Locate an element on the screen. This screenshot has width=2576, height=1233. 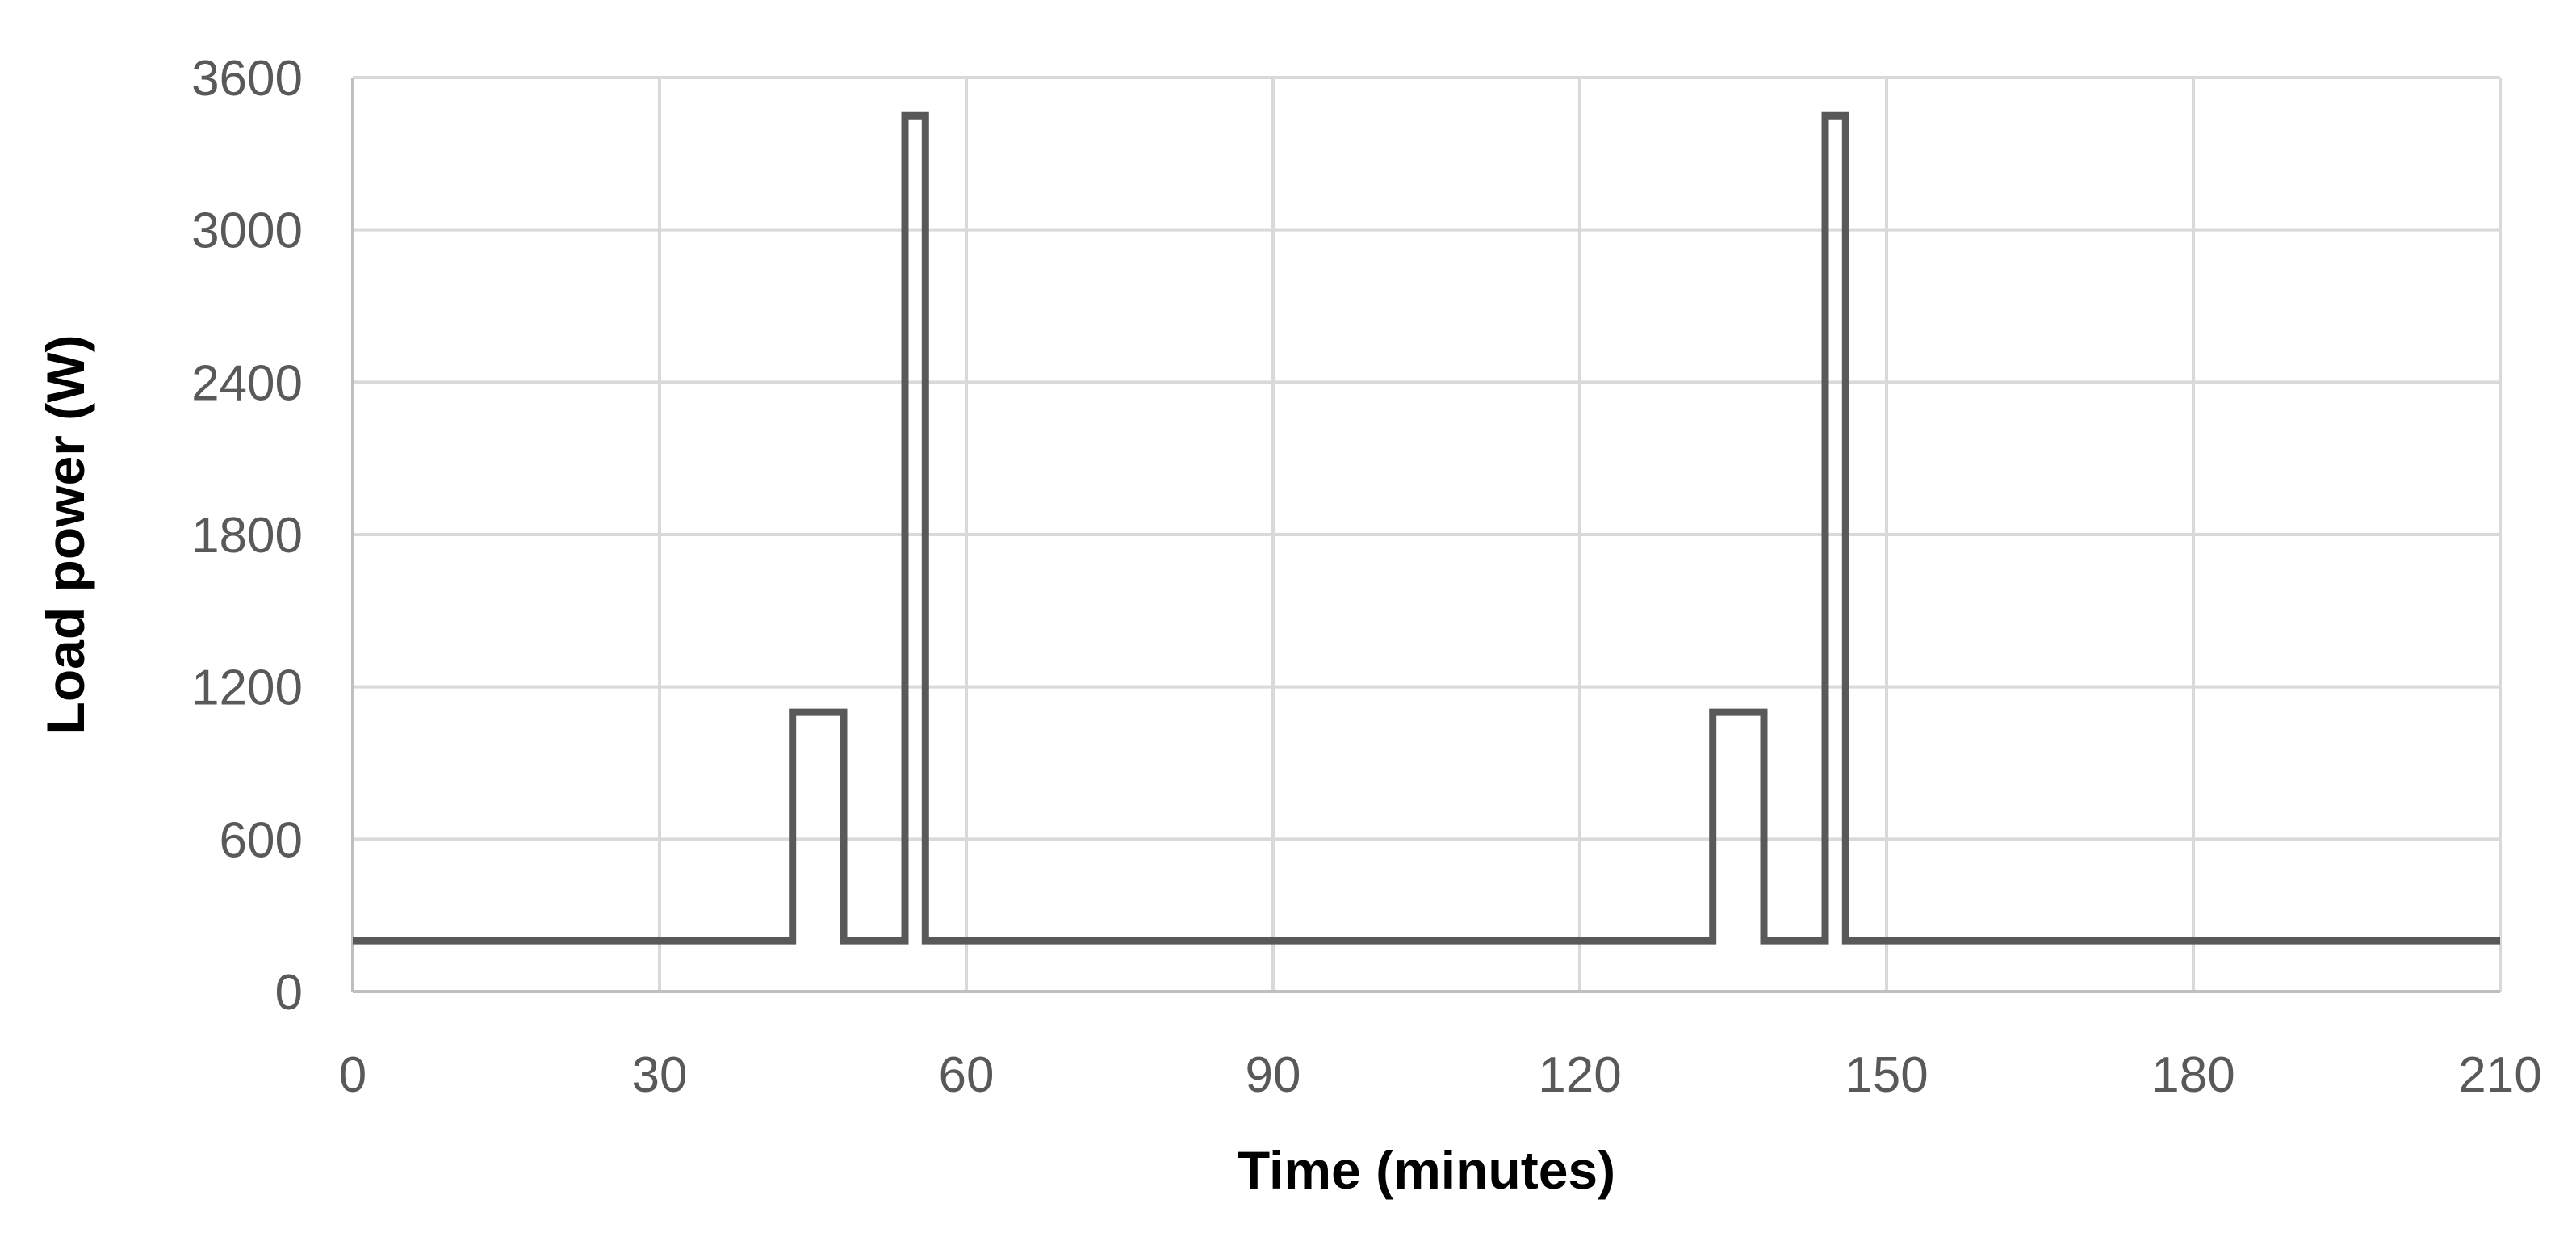
x-tick-label: 180 is located at coordinates (2193, 1075).